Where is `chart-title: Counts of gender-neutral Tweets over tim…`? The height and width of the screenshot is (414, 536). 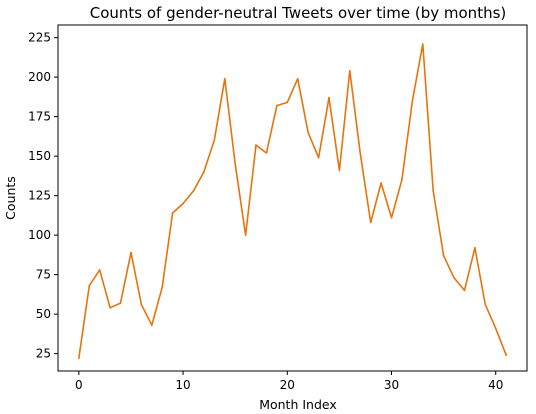 chart-title: Counts of gender-neutral Tweets over tim… is located at coordinates (298, 13).